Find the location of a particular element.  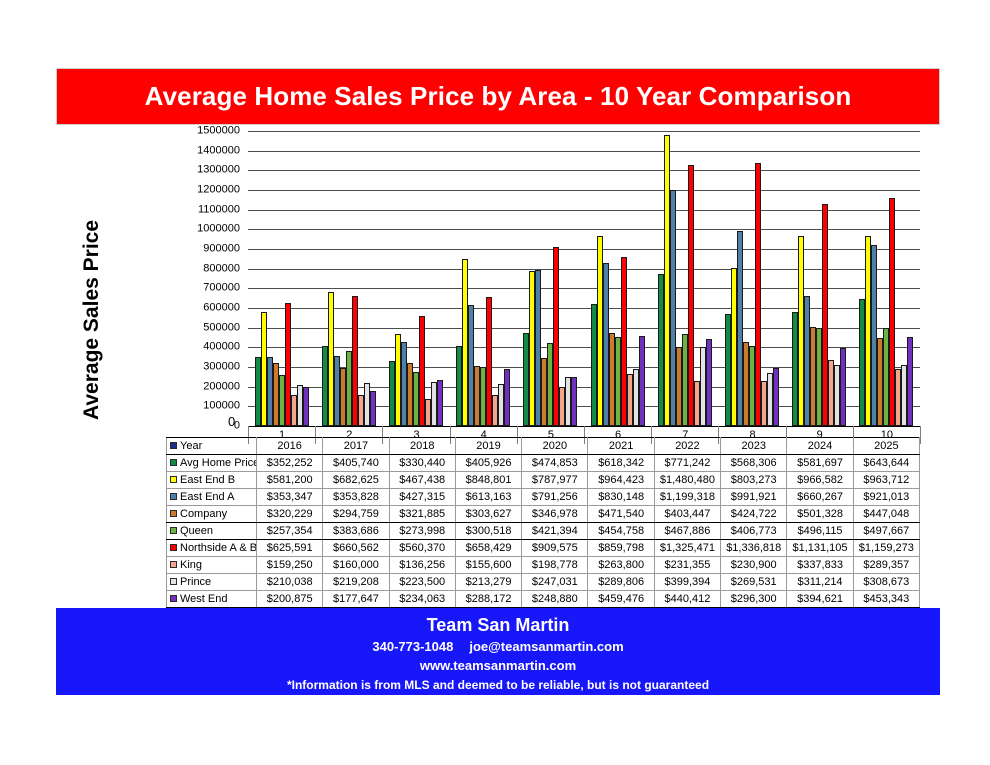

table-cell: $625,591 is located at coordinates (289, 548).